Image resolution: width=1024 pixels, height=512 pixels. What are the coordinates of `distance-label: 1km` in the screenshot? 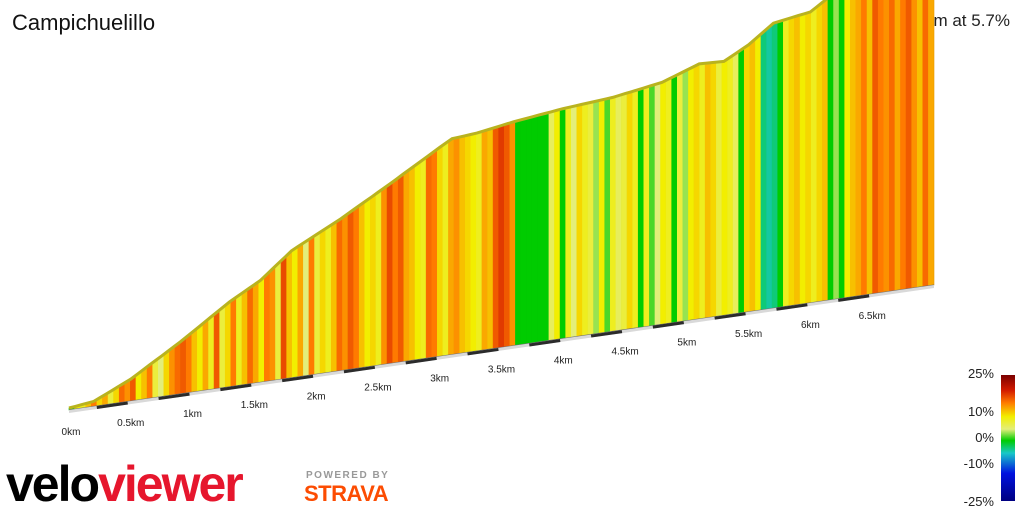 It's located at (192, 414).